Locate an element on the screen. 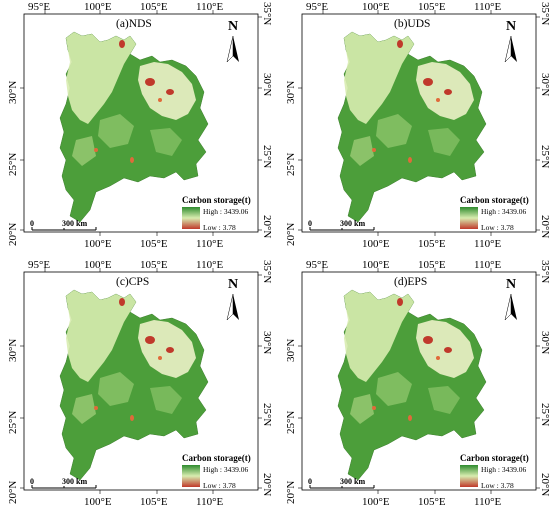 Image resolution: width=550 pixels, height=513 pixels. panel-title: (c)CPS is located at coordinates (132, 282).